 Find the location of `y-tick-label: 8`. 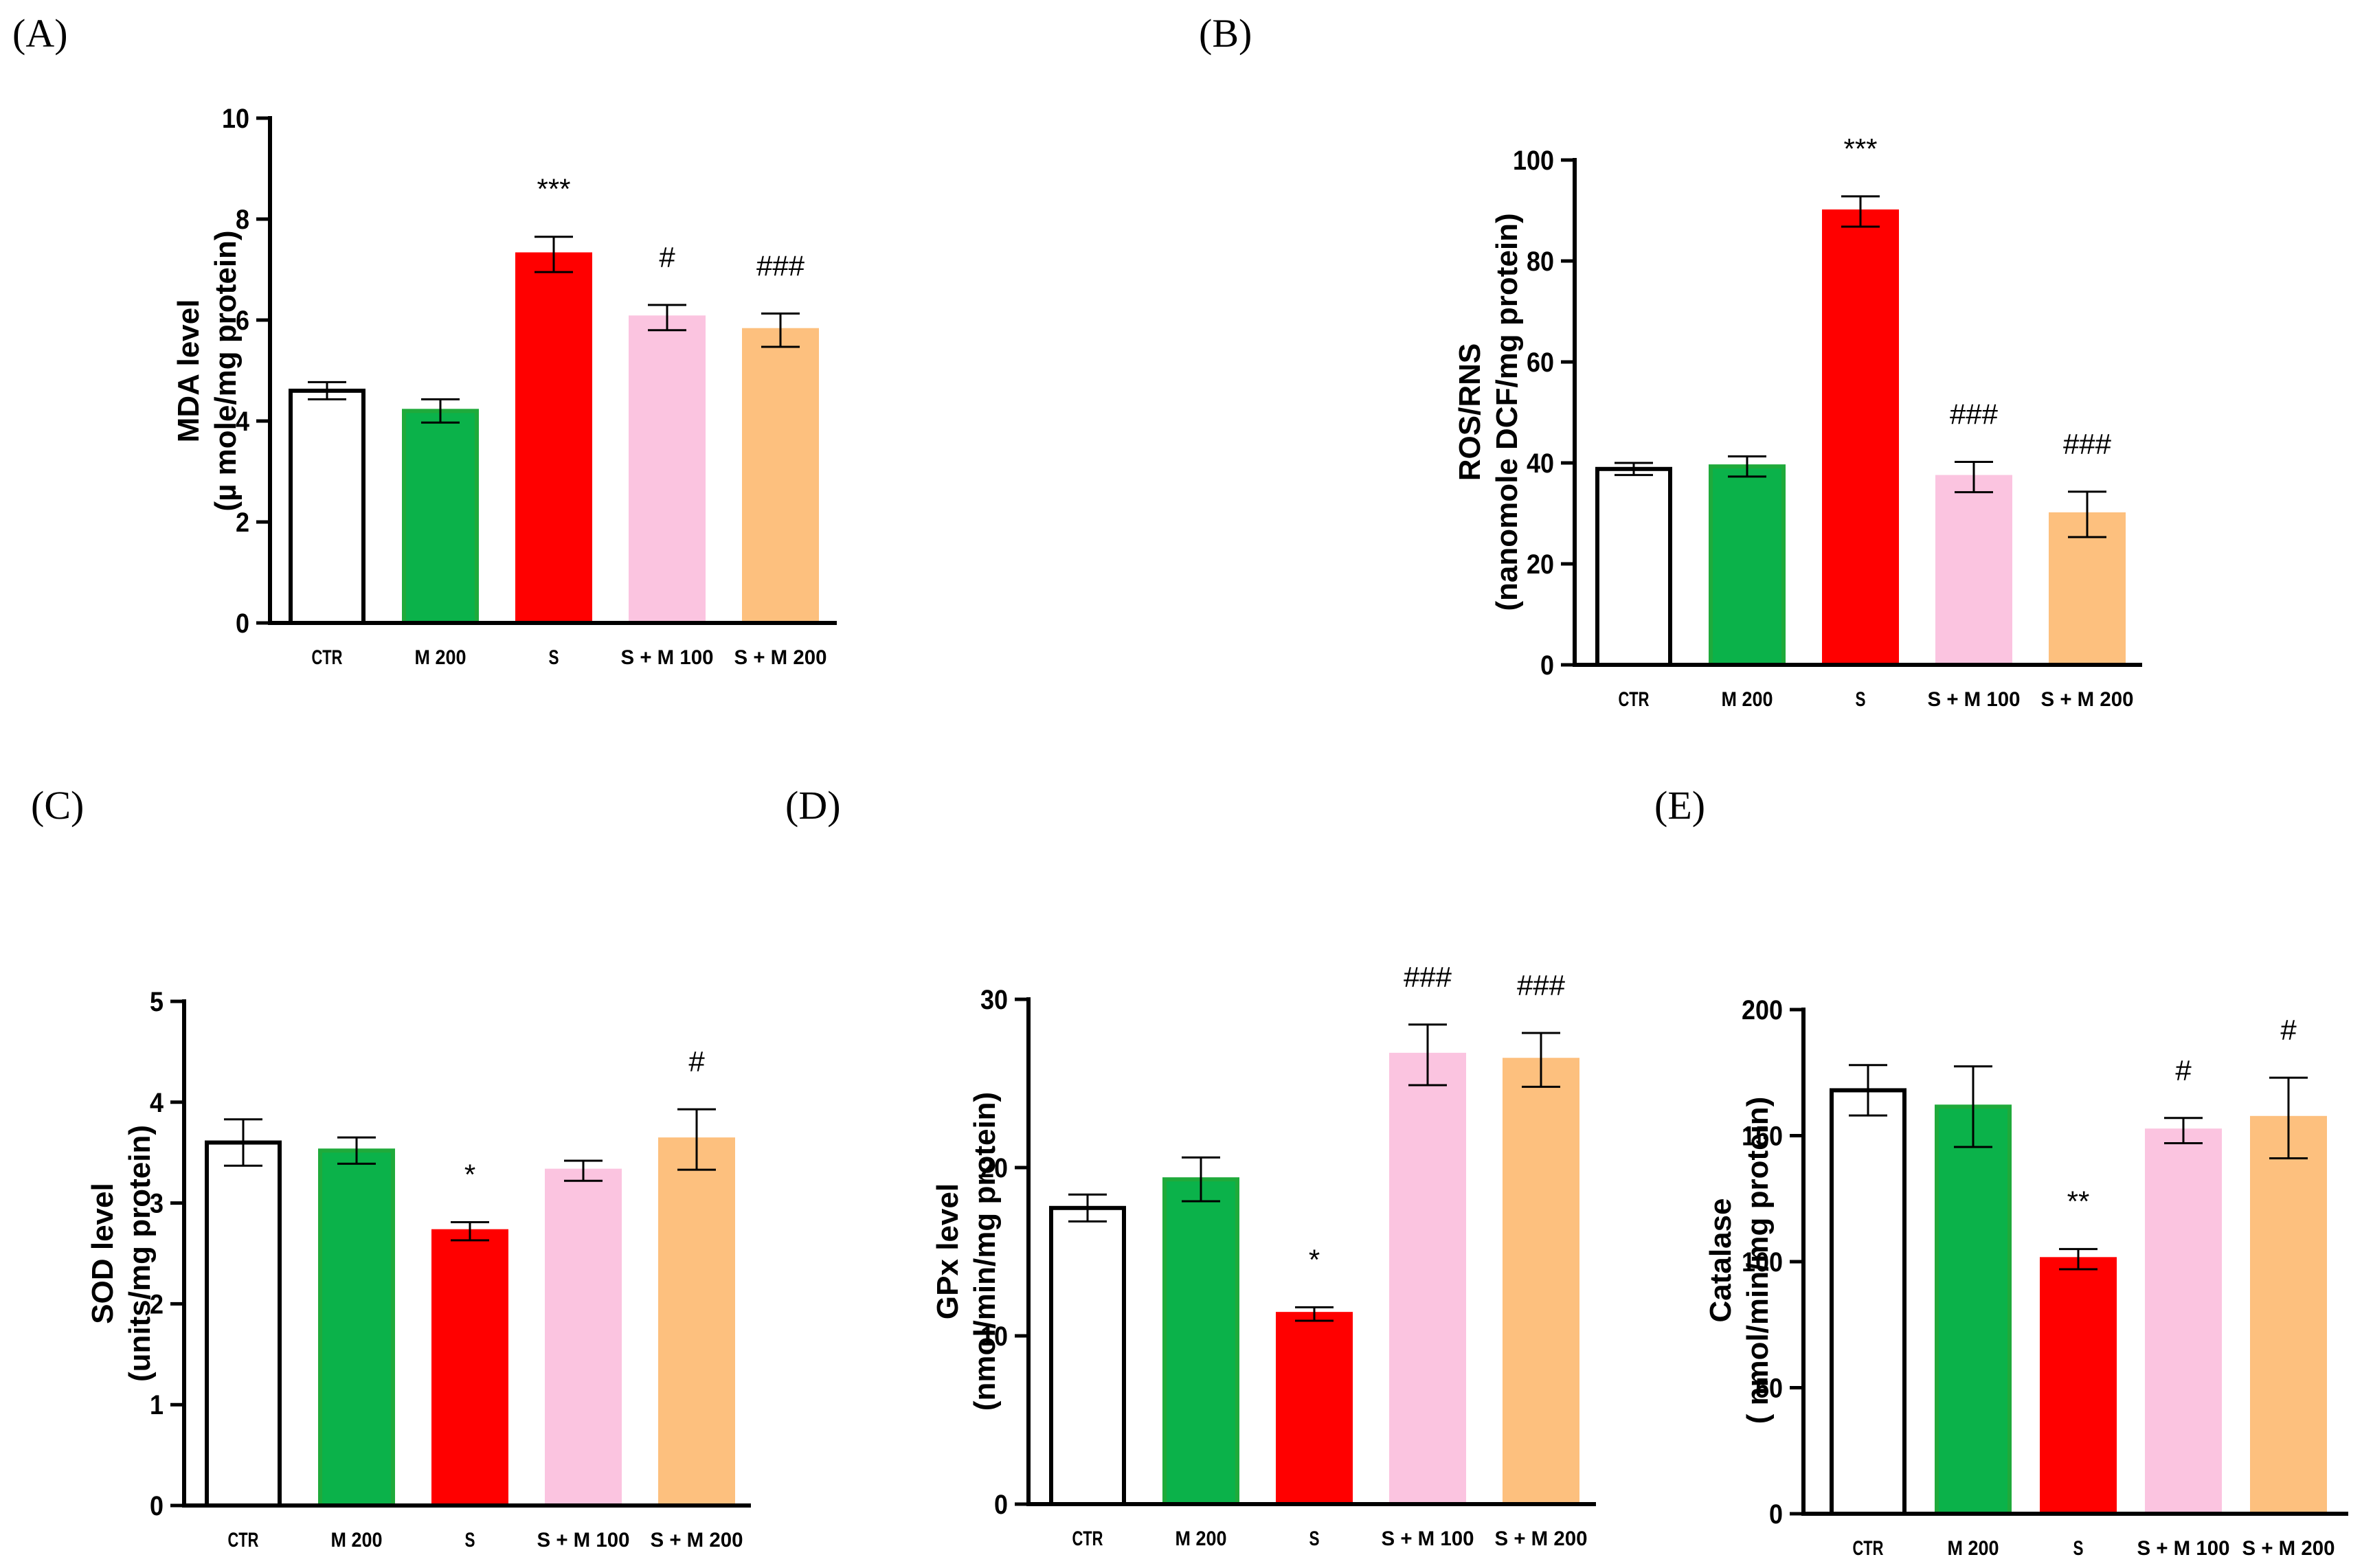

y-tick-label: 8 is located at coordinates (242, 220).